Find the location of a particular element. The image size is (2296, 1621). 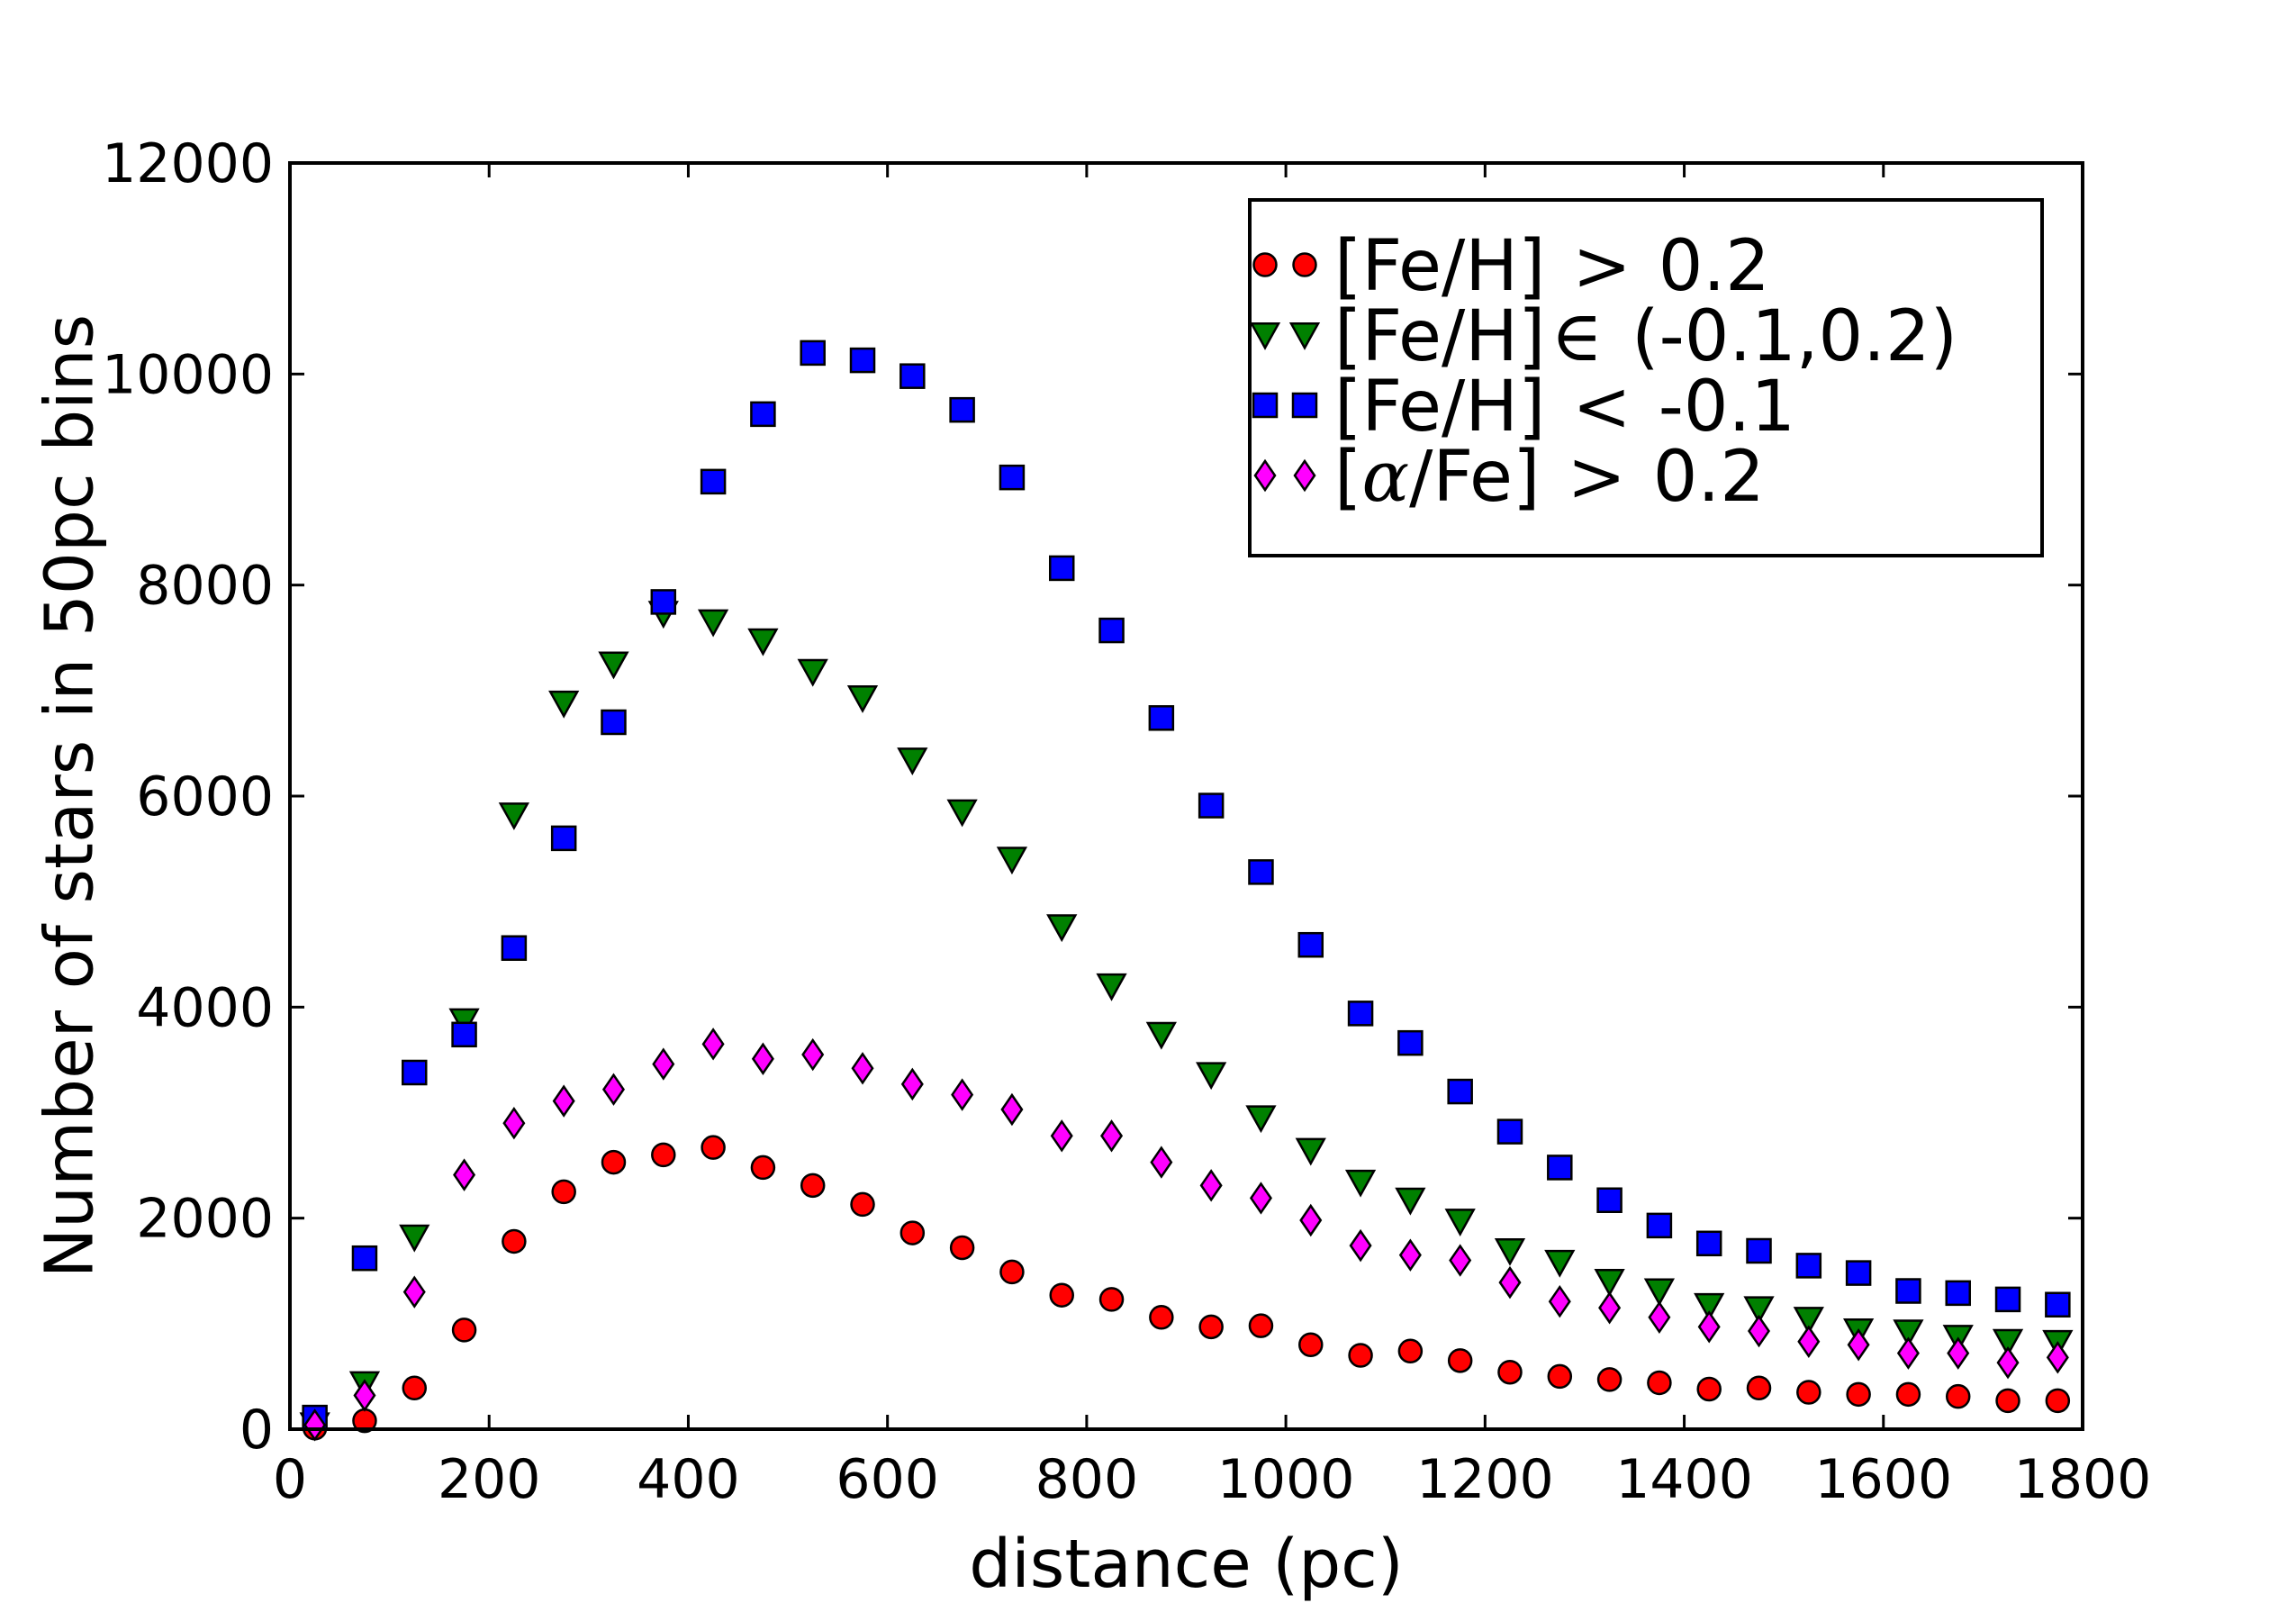

x-axis-title: distance (pc) is located at coordinates (1186, 1564).